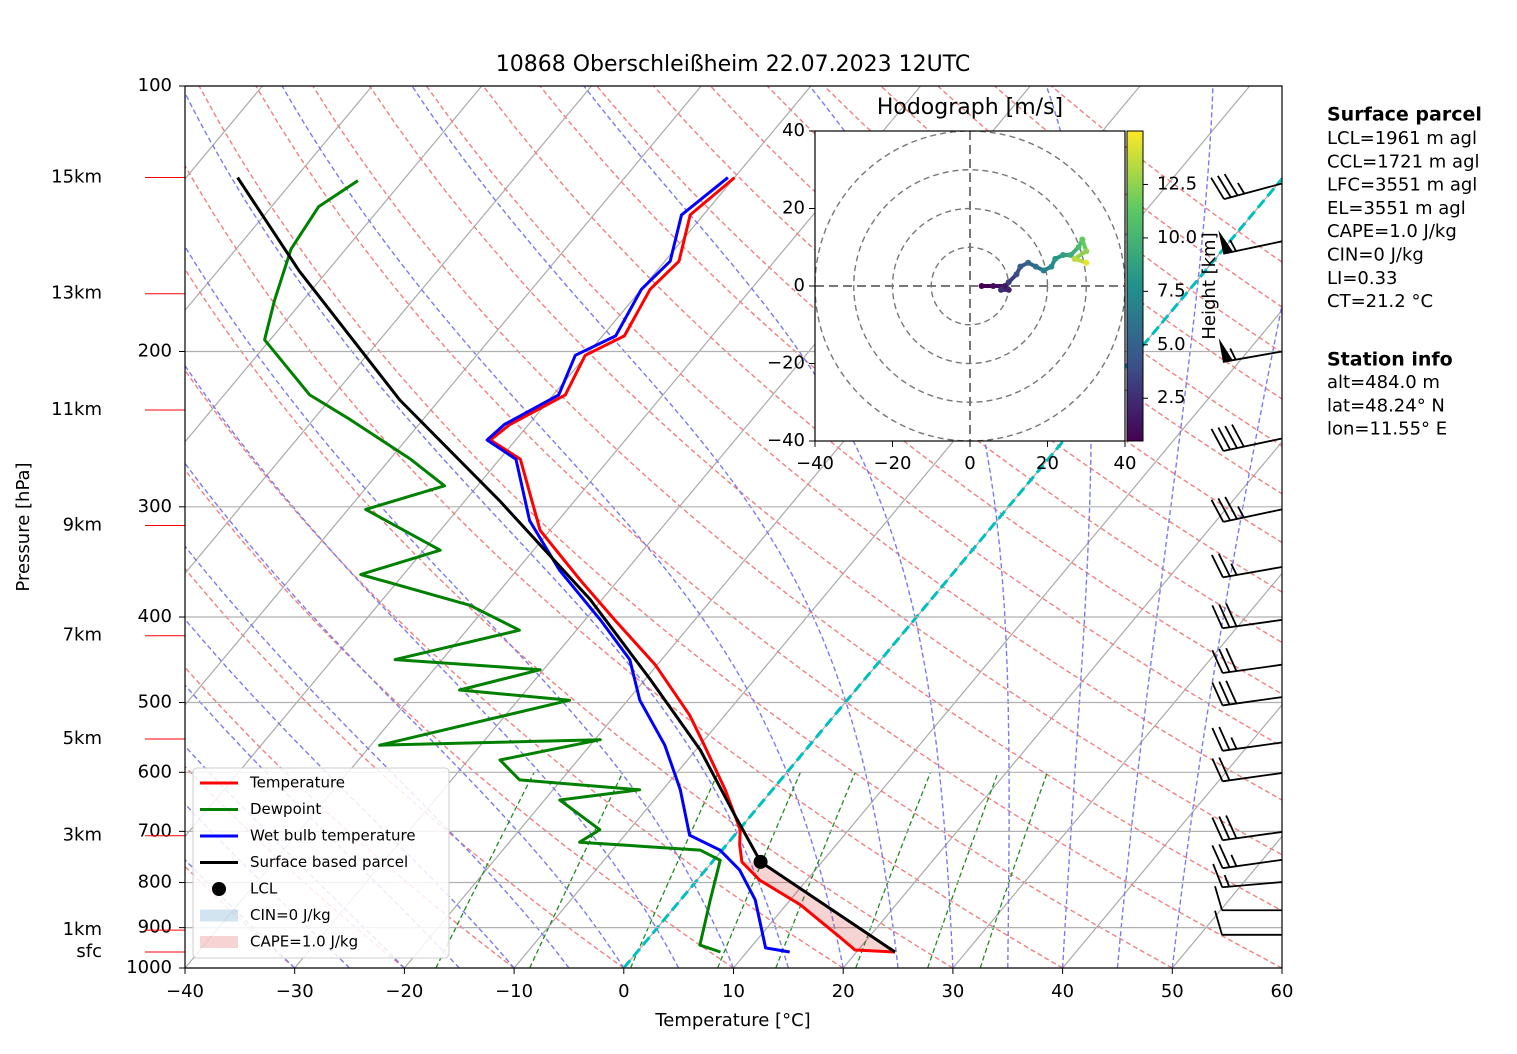 The width and height of the screenshot is (1517, 1054). What do you see at coordinates (155, 351) in the screenshot?
I see `y-tick-label: 200` at bounding box center [155, 351].